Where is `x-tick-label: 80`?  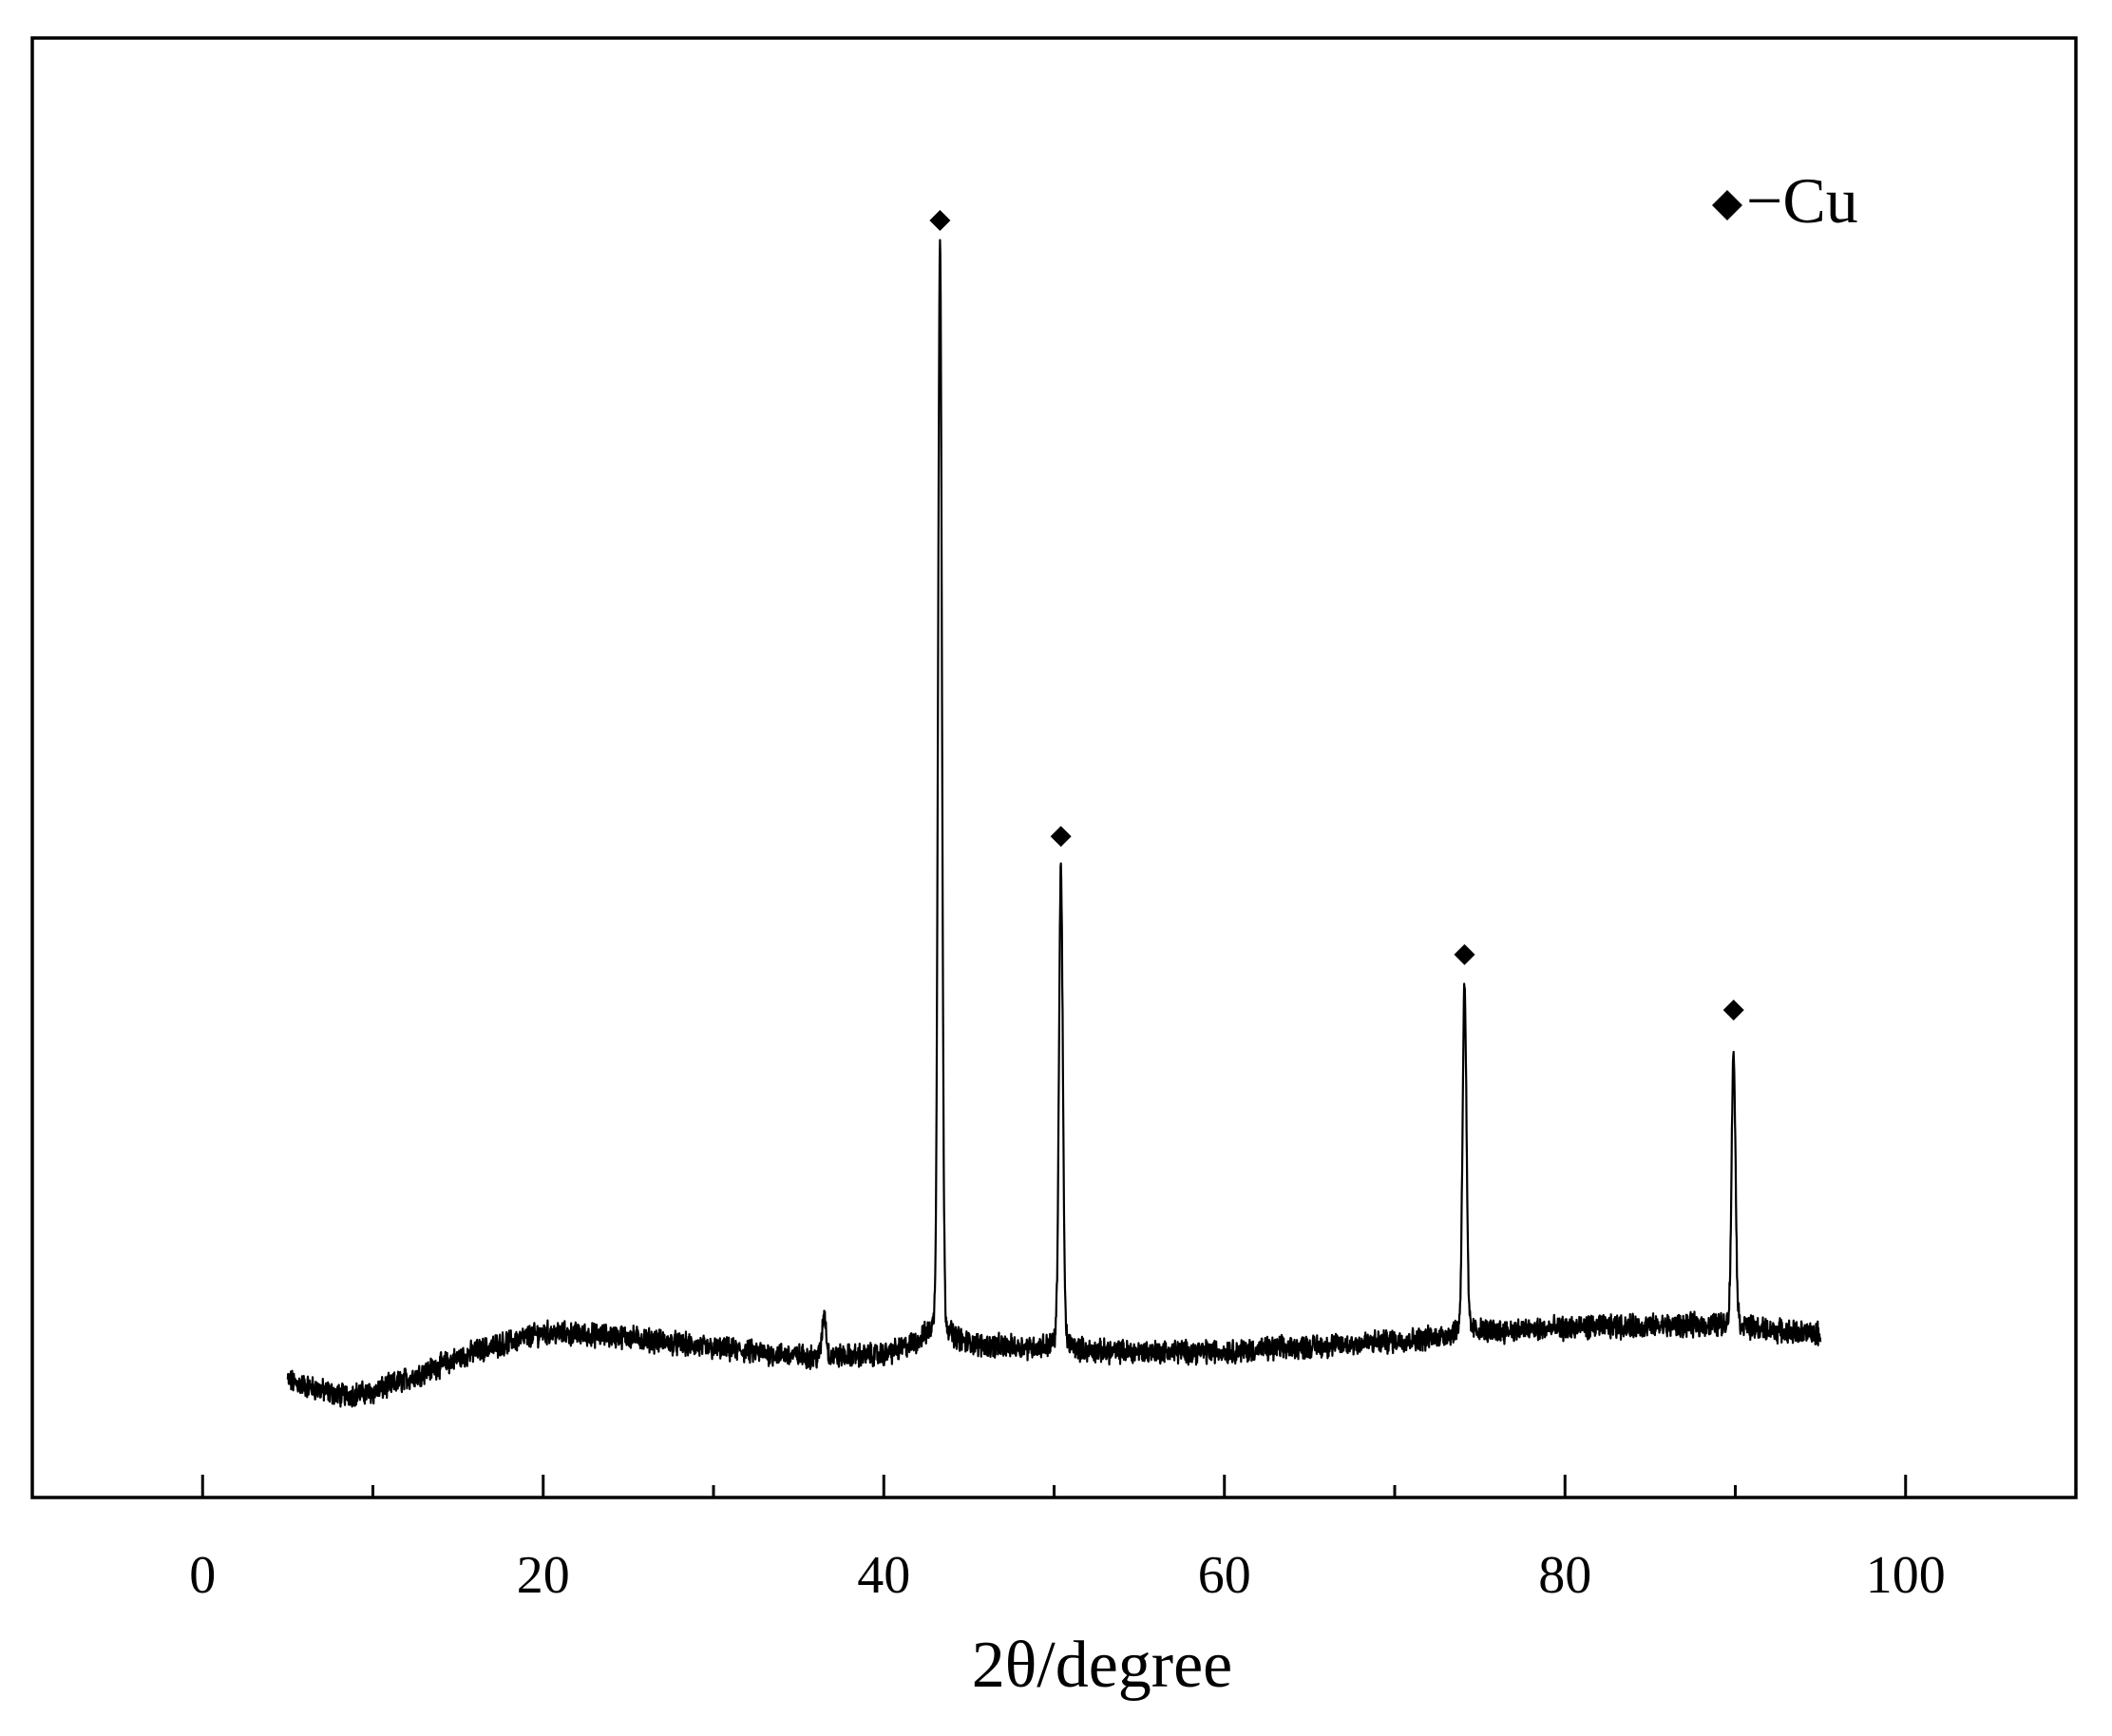 x-tick-label: 80 is located at coordinates (1564, 1576).